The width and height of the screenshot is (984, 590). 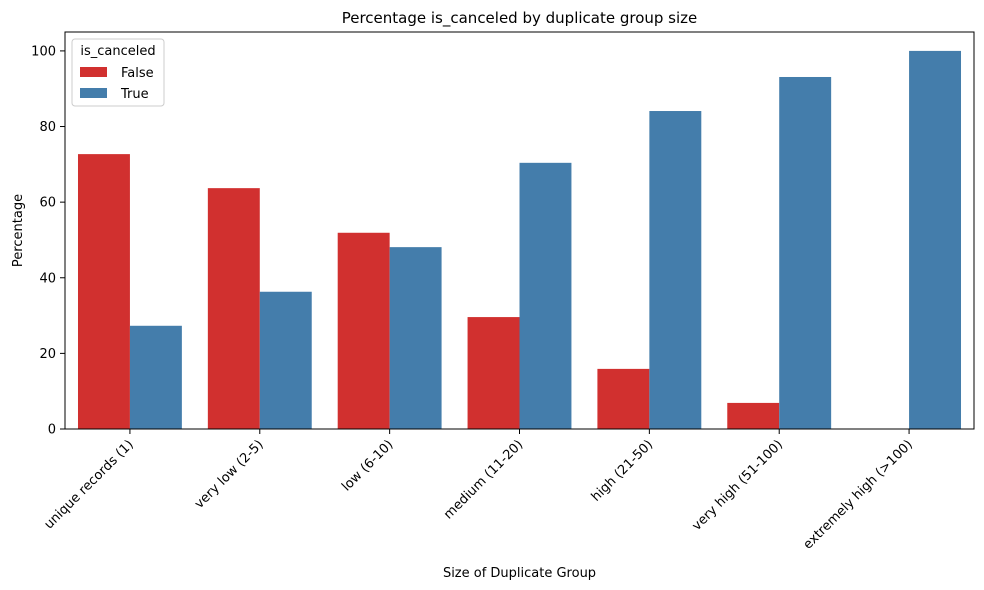 I want to click on legend-label-false: False, so click(x=137, y=73).